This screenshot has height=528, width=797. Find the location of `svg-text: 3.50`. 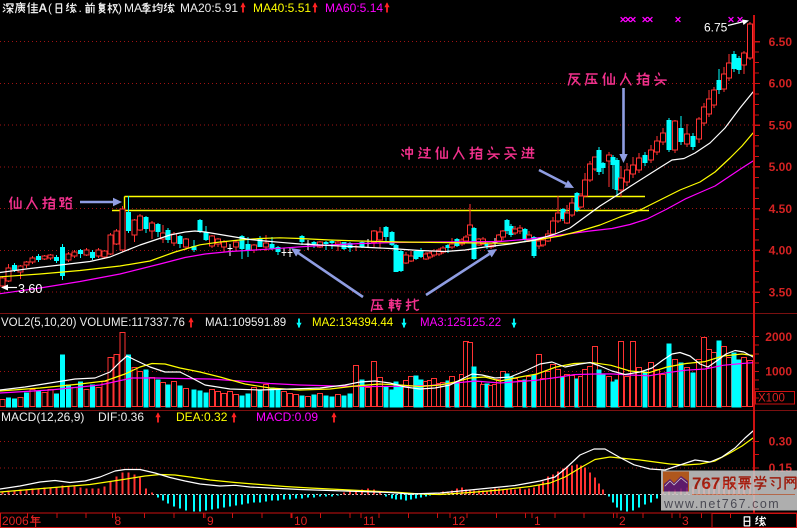

svg-text: 3.50 is located at coordinates (781, 292).